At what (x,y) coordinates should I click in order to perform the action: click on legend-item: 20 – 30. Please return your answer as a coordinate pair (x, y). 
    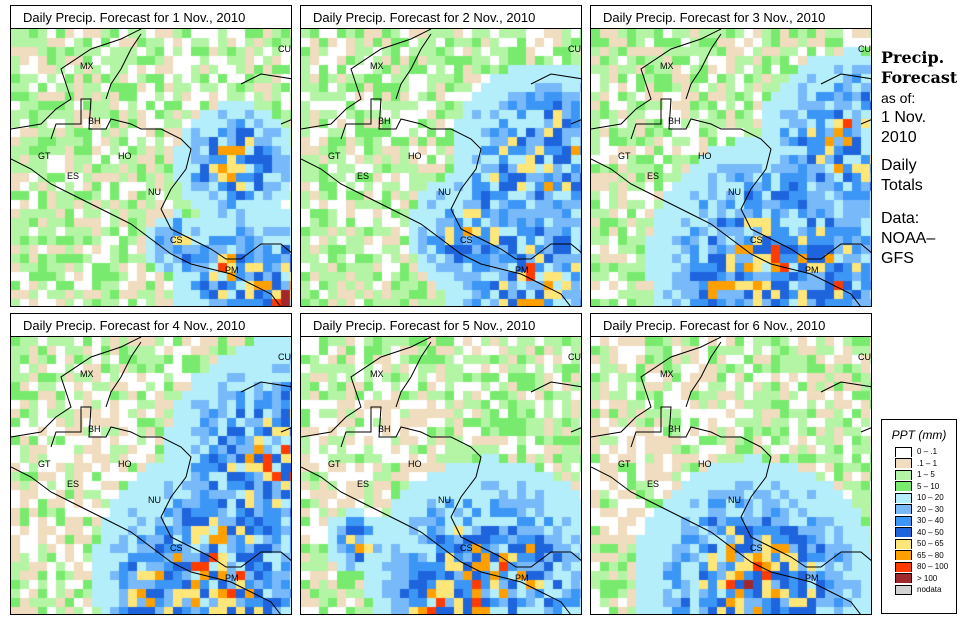
    Looking at the image, I should click on (925, 510).